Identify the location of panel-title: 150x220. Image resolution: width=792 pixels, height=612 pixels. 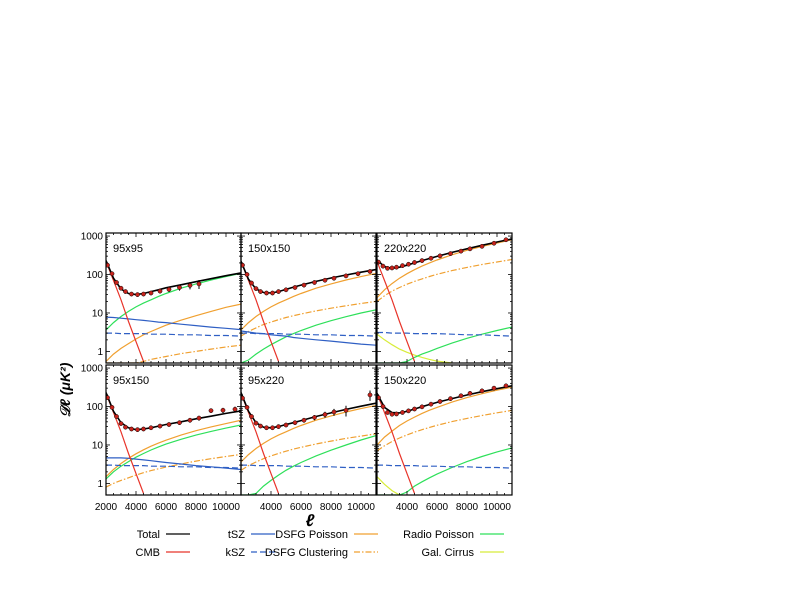
(405, 381).